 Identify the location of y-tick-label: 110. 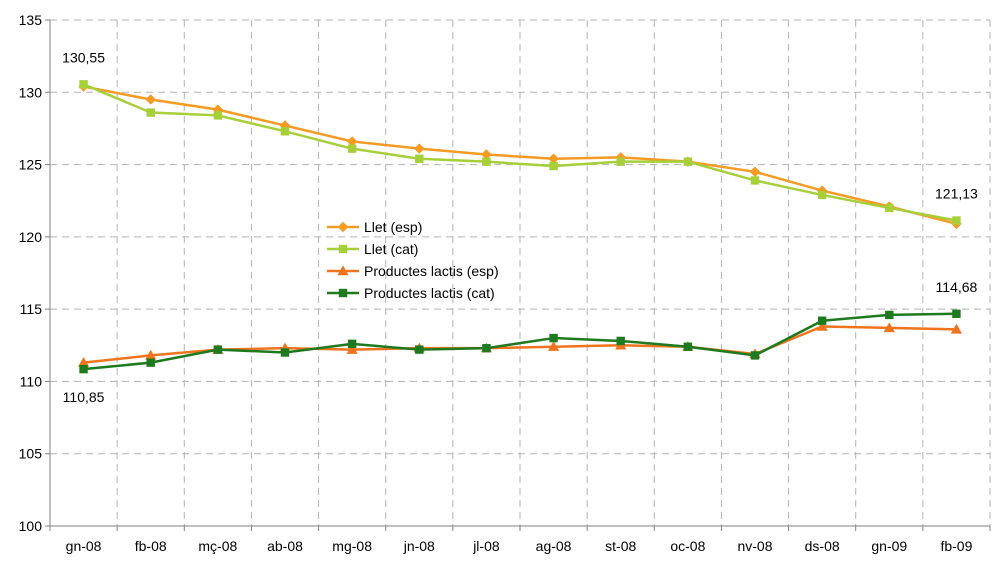
(31, 381).